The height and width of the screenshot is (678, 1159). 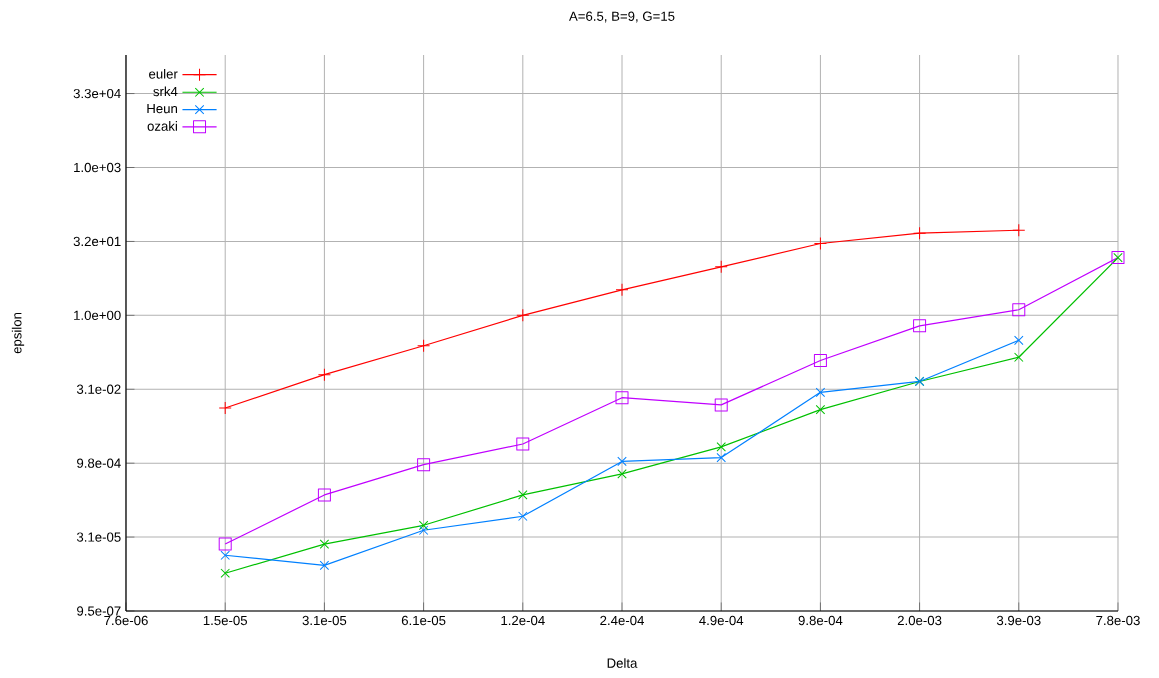 I want to click on y-tick-label: 3.1e-05, so click(x=98, y=537).